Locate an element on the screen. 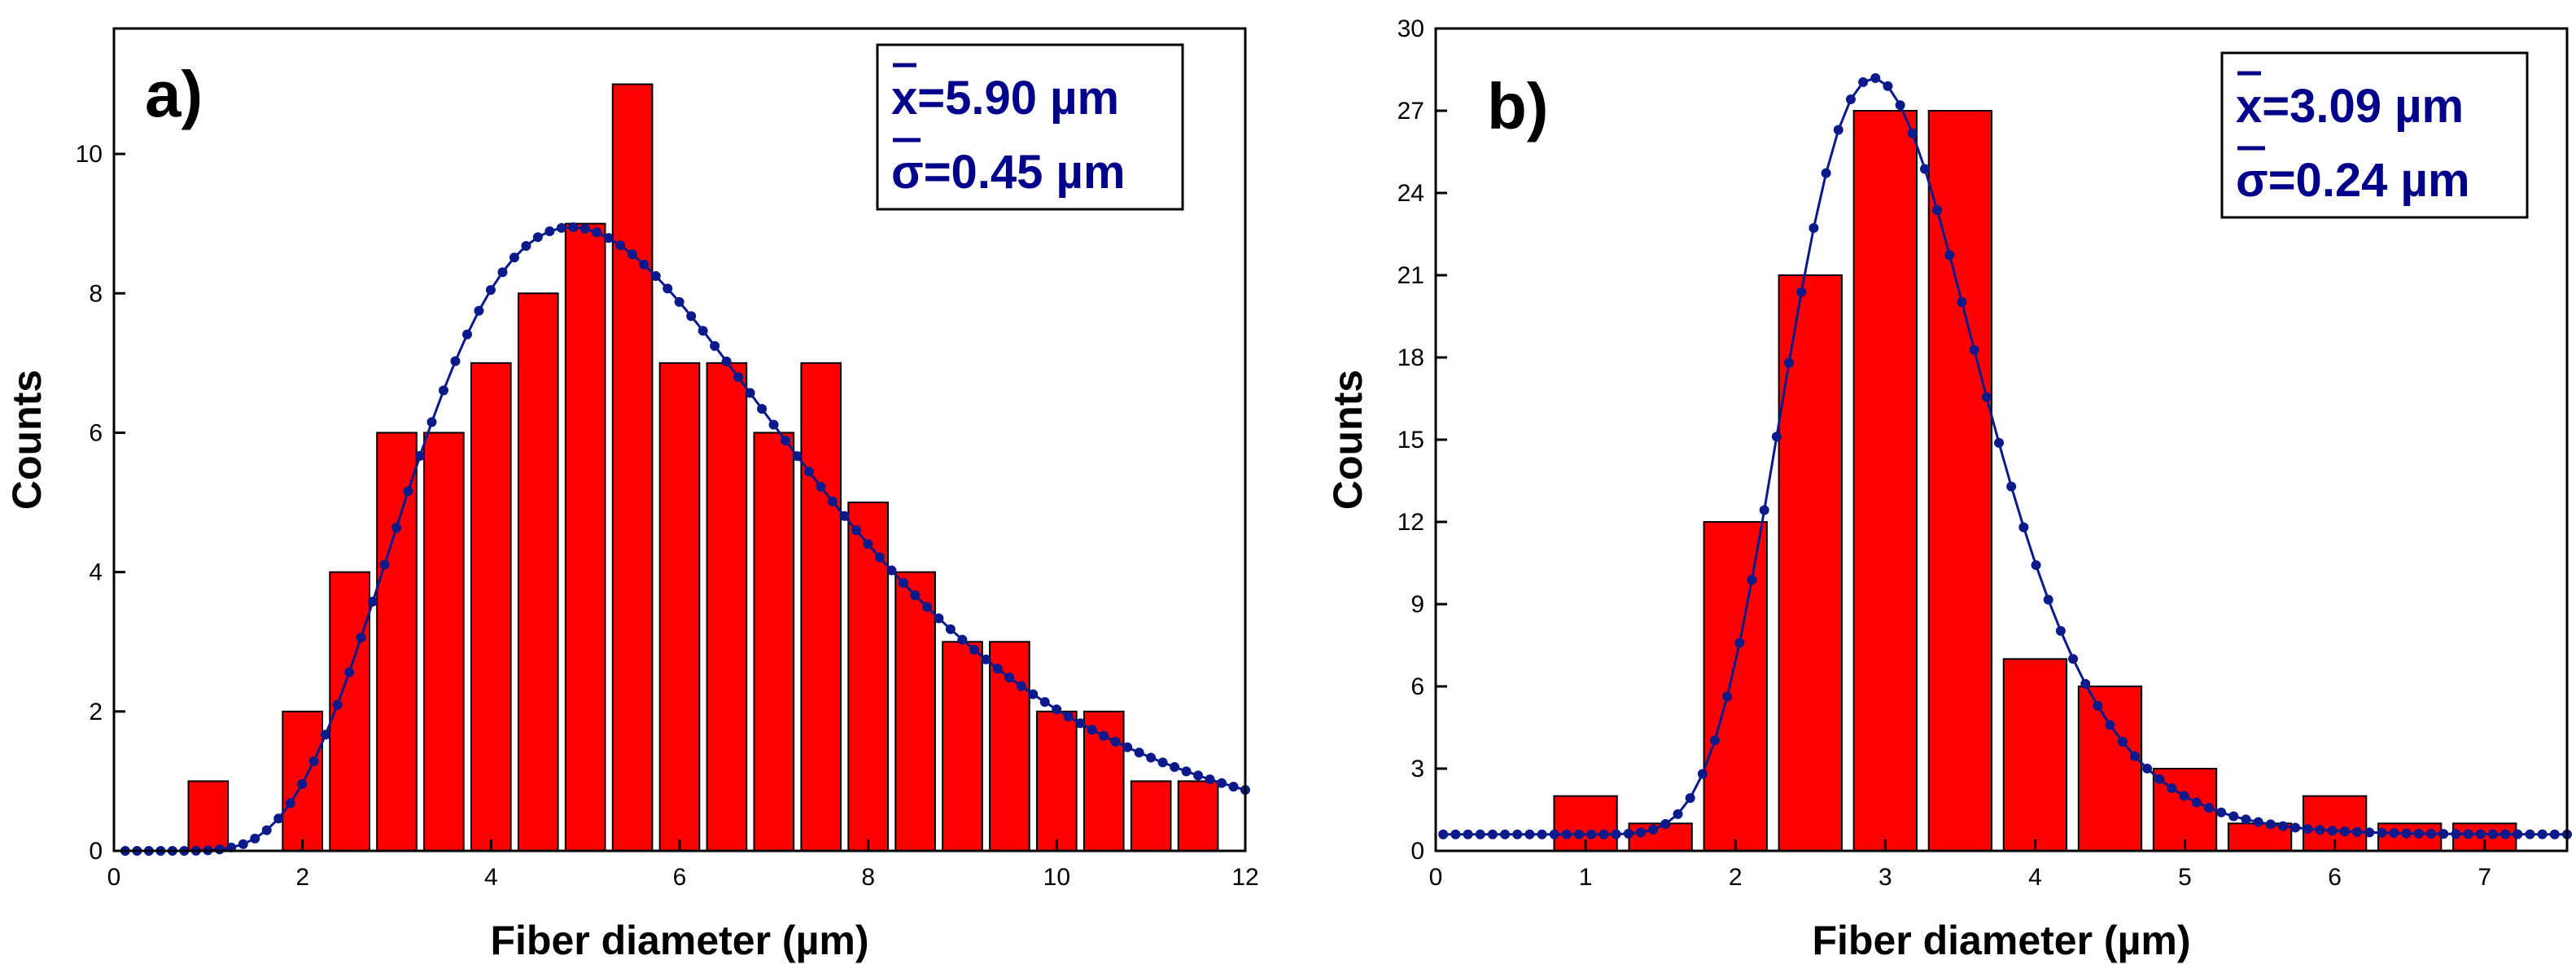 This screenshot has height=973, width=2576. y-tick-label: 9 is located at coordinates (1417, 604).